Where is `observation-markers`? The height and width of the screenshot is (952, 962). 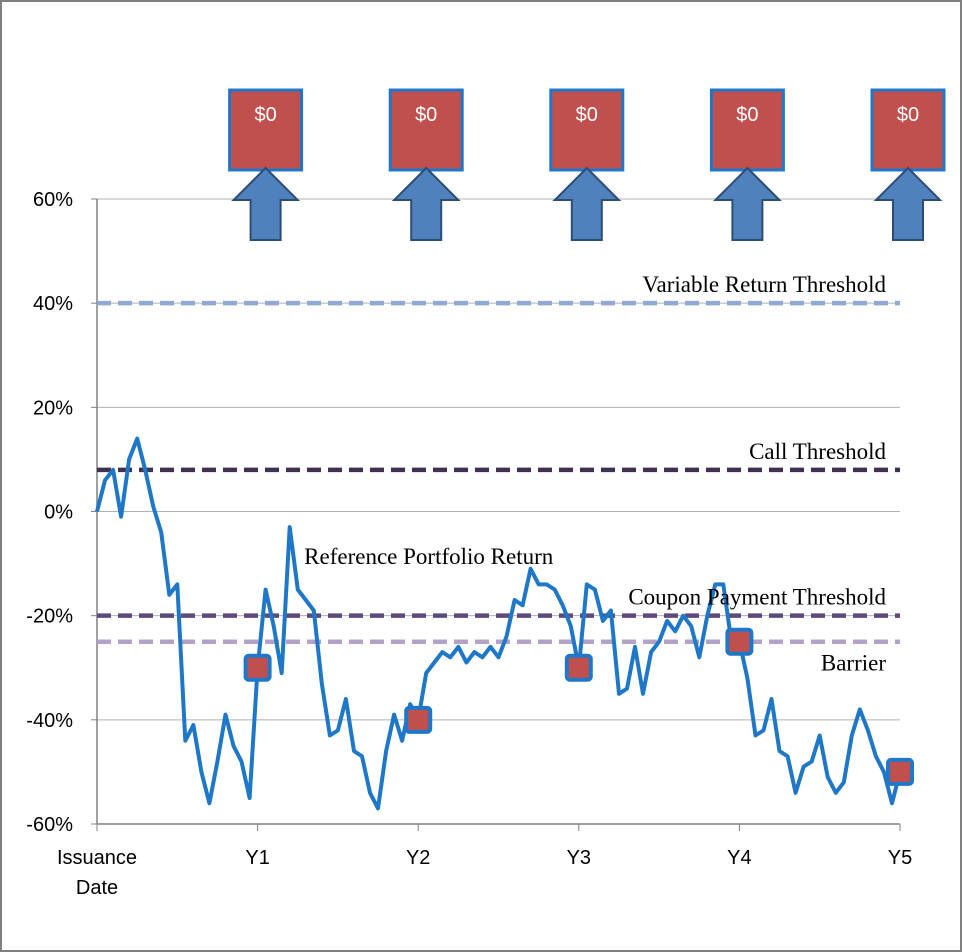
observation-markers is located at coordinates (578, 706).